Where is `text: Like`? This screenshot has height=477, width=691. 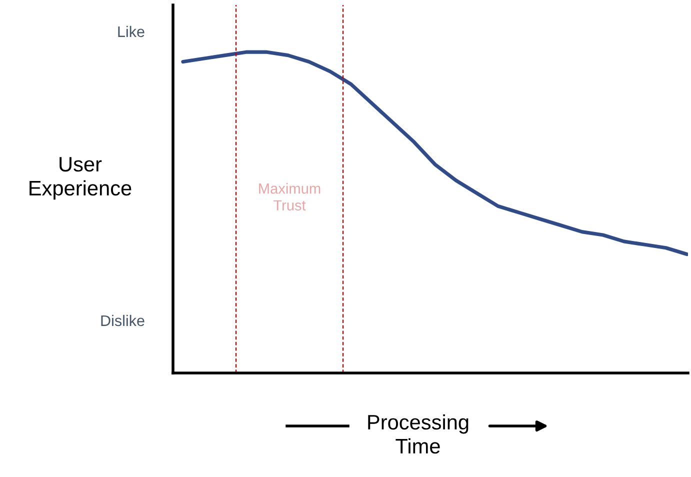
text: Like is located at coordinates (131, 32).